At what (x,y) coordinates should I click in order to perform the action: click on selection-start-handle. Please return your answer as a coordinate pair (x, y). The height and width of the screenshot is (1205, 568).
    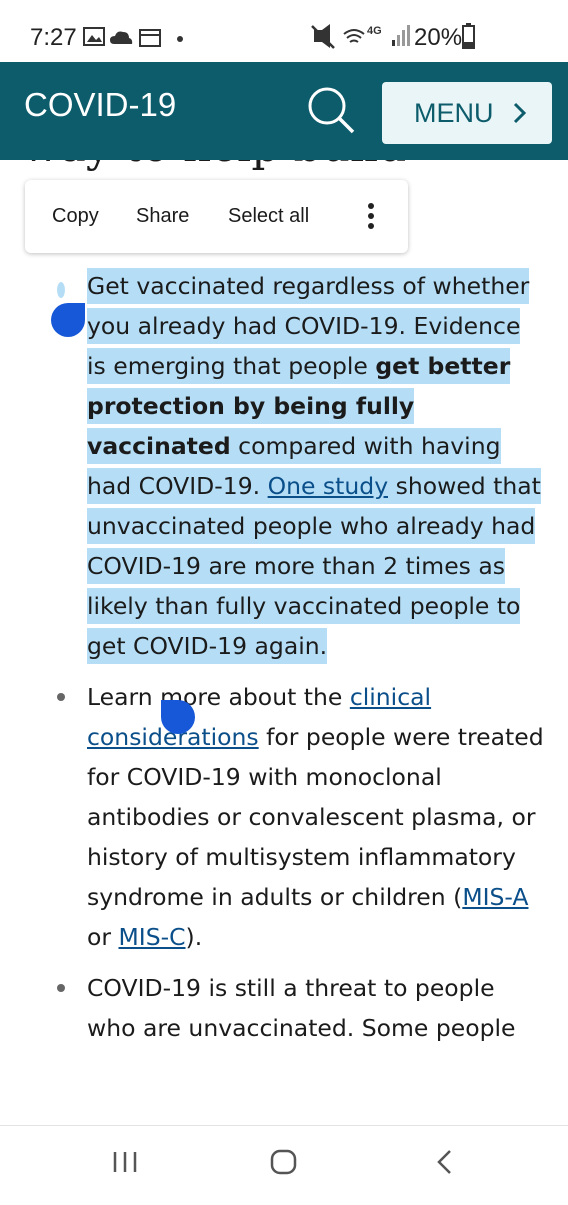
    Looking at the image, I should click on (68, 320).